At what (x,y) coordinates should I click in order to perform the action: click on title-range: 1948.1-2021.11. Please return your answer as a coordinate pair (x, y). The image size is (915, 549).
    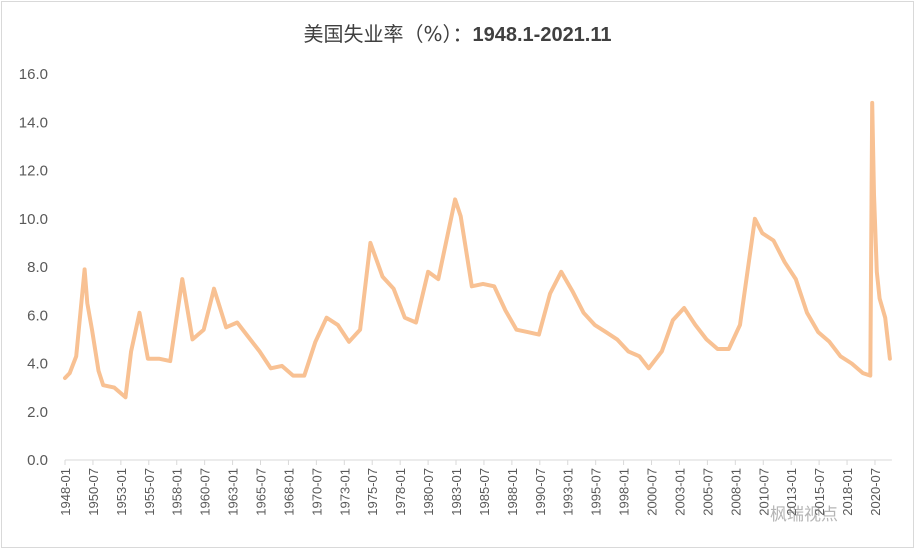
    Looking at the image, I should click on (542, 35).